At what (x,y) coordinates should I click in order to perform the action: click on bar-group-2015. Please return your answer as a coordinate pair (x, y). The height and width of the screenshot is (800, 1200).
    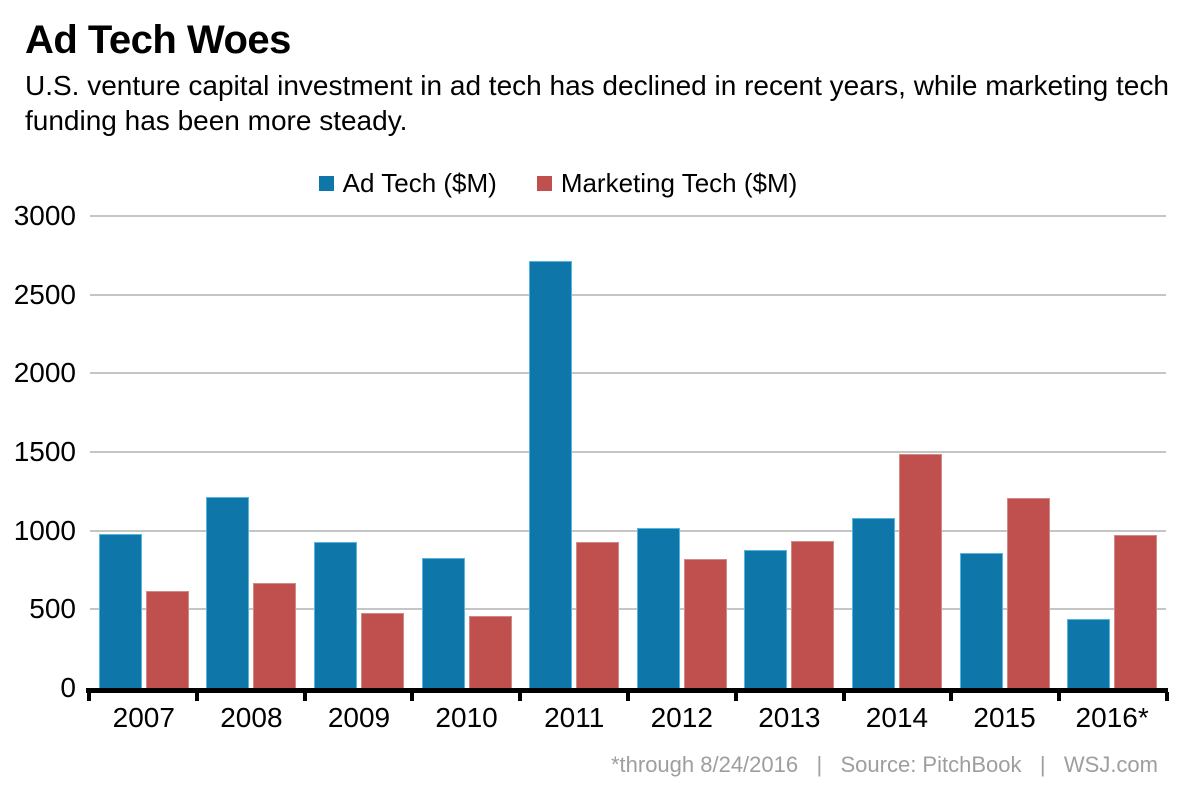
    Looking at the image, I should click on (1005, 452).